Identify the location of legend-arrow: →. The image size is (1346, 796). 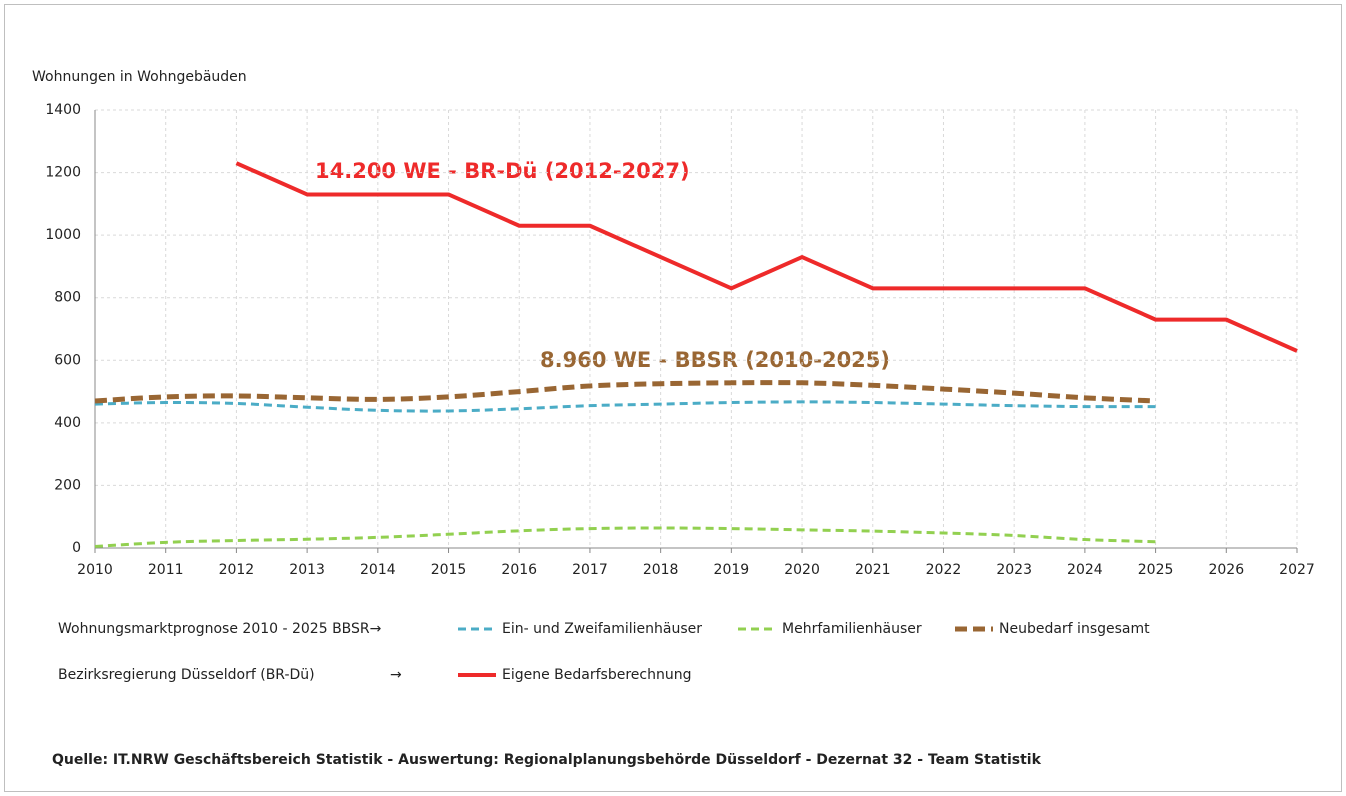
(396, 675).